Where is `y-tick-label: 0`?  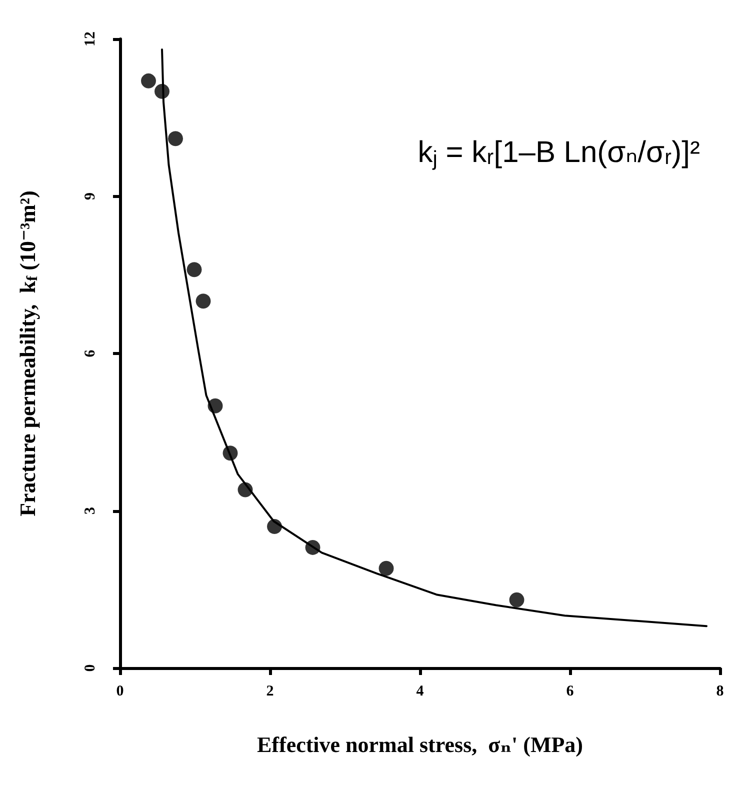 y-tick-label: 0 is located at coordinates (90, 668).